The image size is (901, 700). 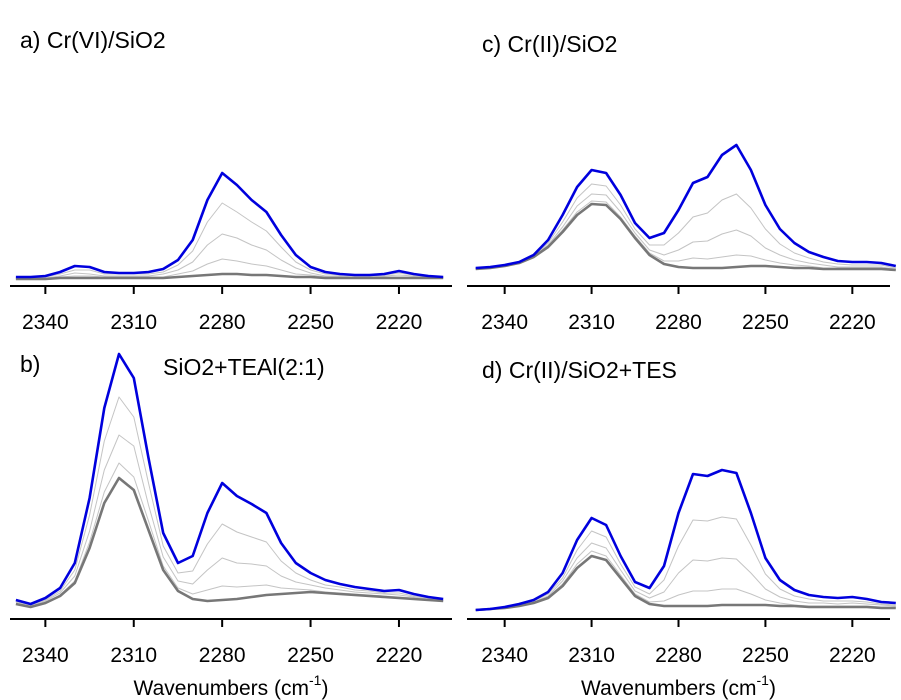 I want to click on panel-title: a) Cr(VI)/SiO2, so click(x=93, y=40).